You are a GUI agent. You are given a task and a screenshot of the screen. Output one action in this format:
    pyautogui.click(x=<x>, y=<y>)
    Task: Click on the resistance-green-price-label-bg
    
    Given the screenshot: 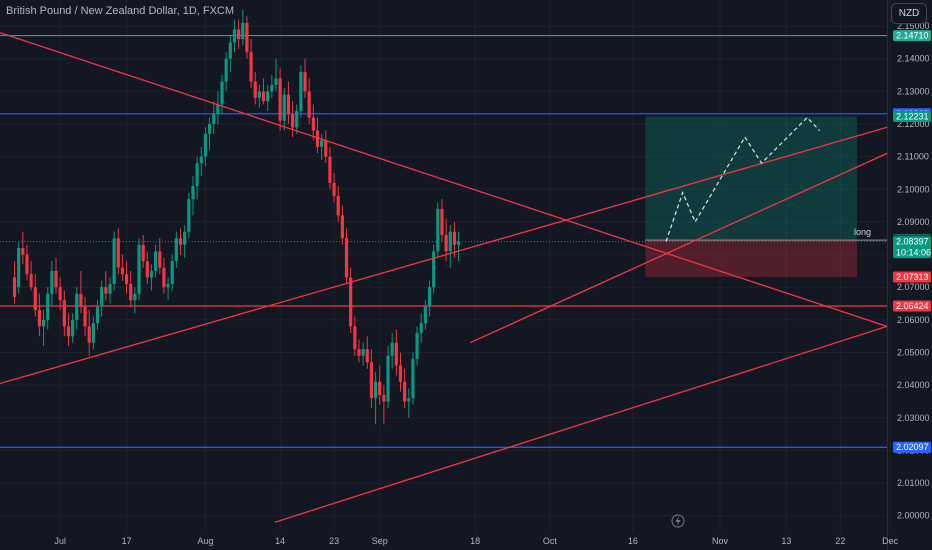 What is the action you would take?
    pyautogui.click(x=912, y=36)
    